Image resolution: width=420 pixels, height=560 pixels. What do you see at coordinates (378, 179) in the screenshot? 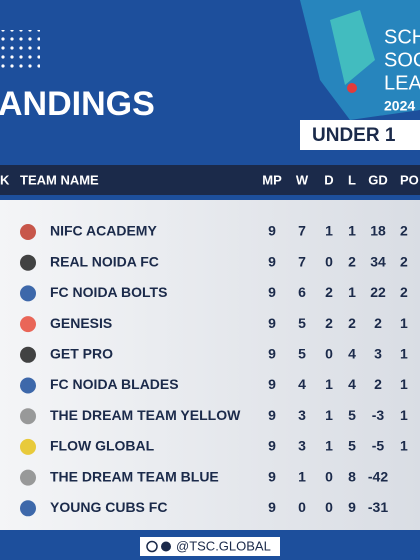
I see `column-header: GD` at bounding box center [378, 179].